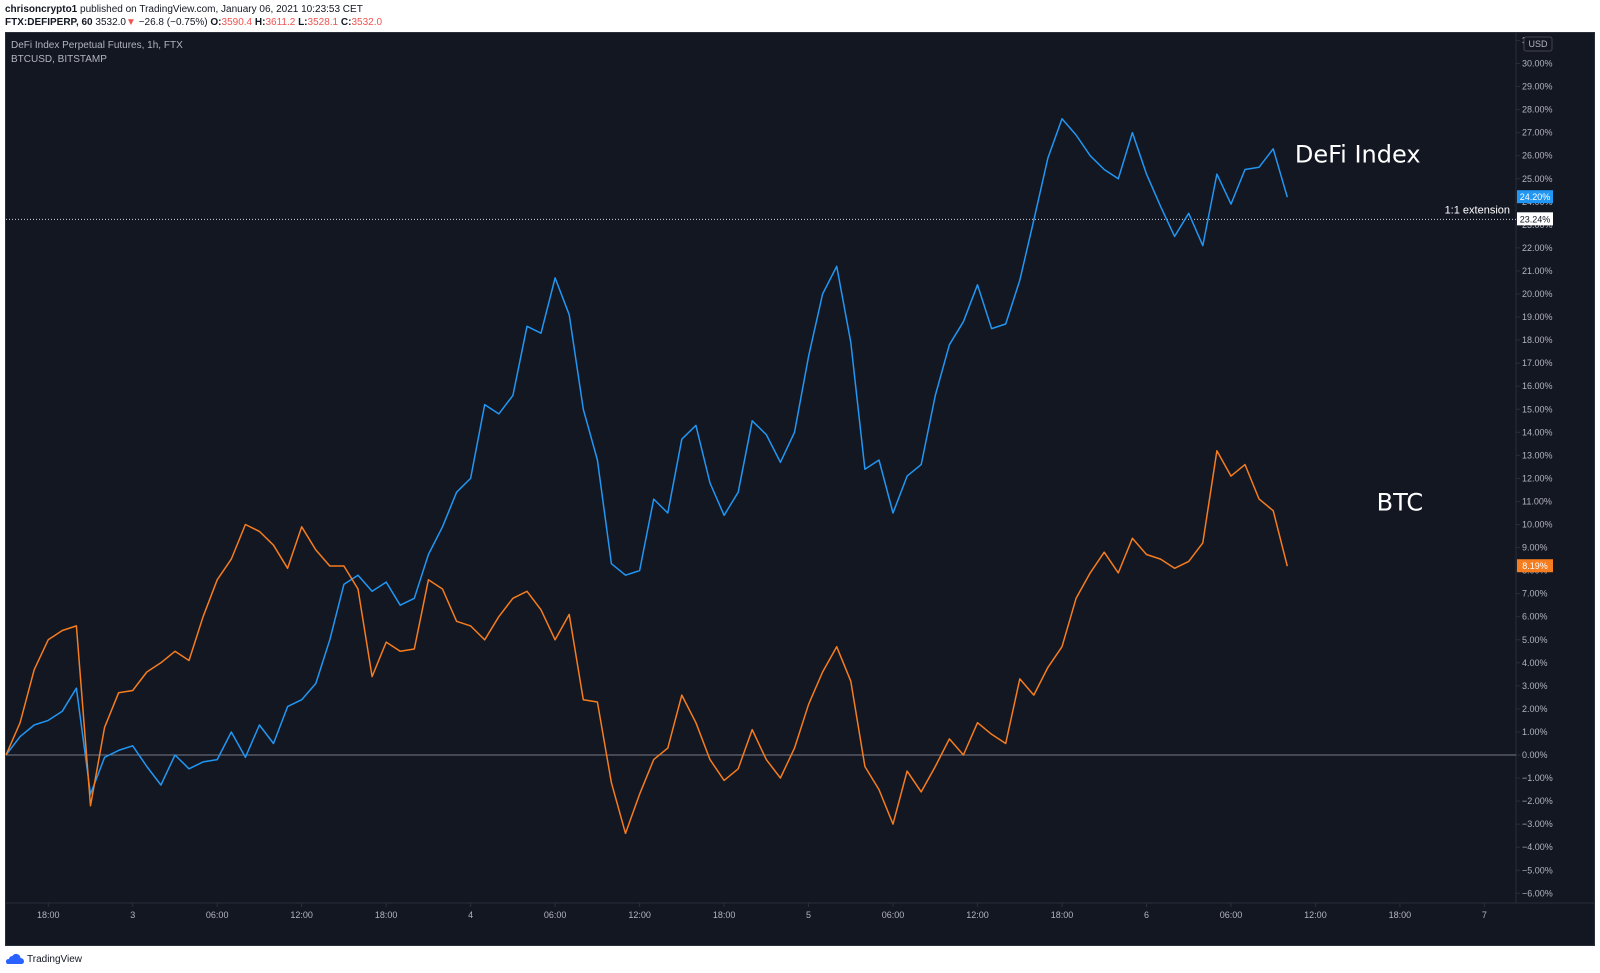 The height and width of the screenshot is (973, 1600). What do you see at coordinates (1535, 732) in the screenshot?
I see `y-tick-label: 1.00%` at bounding box center [1535, 732].